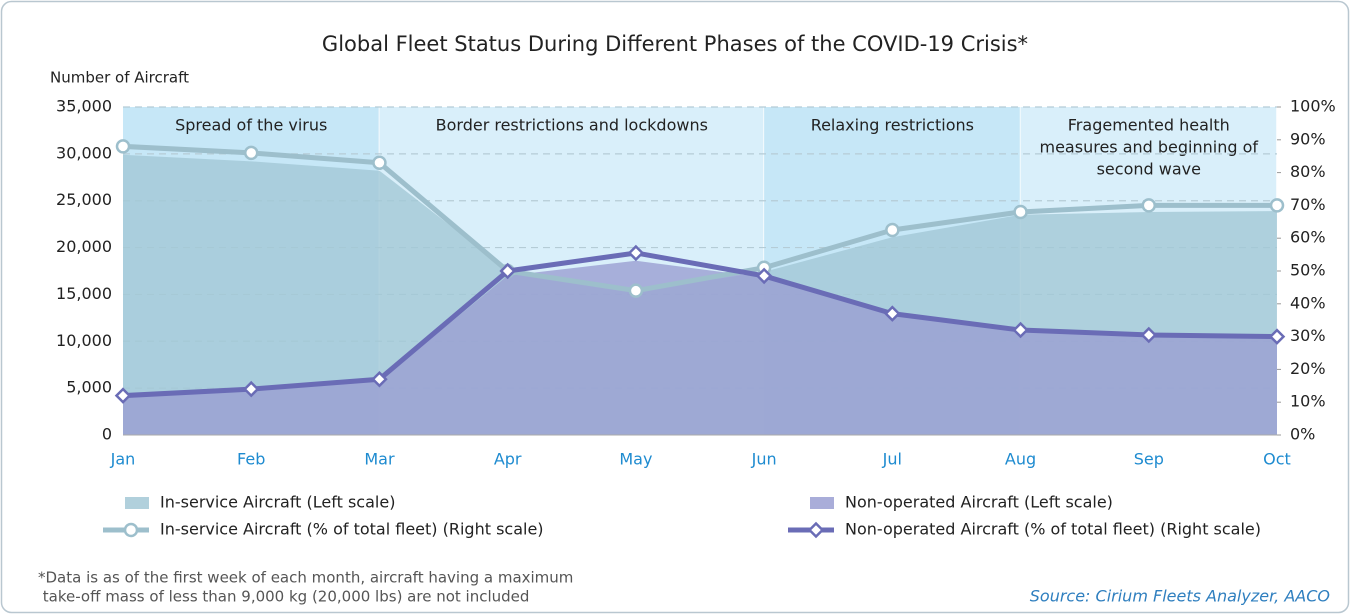 This screenshot has width=1350, height=614. I want to click on y-tick-label: 25,000, so click(84, 199).